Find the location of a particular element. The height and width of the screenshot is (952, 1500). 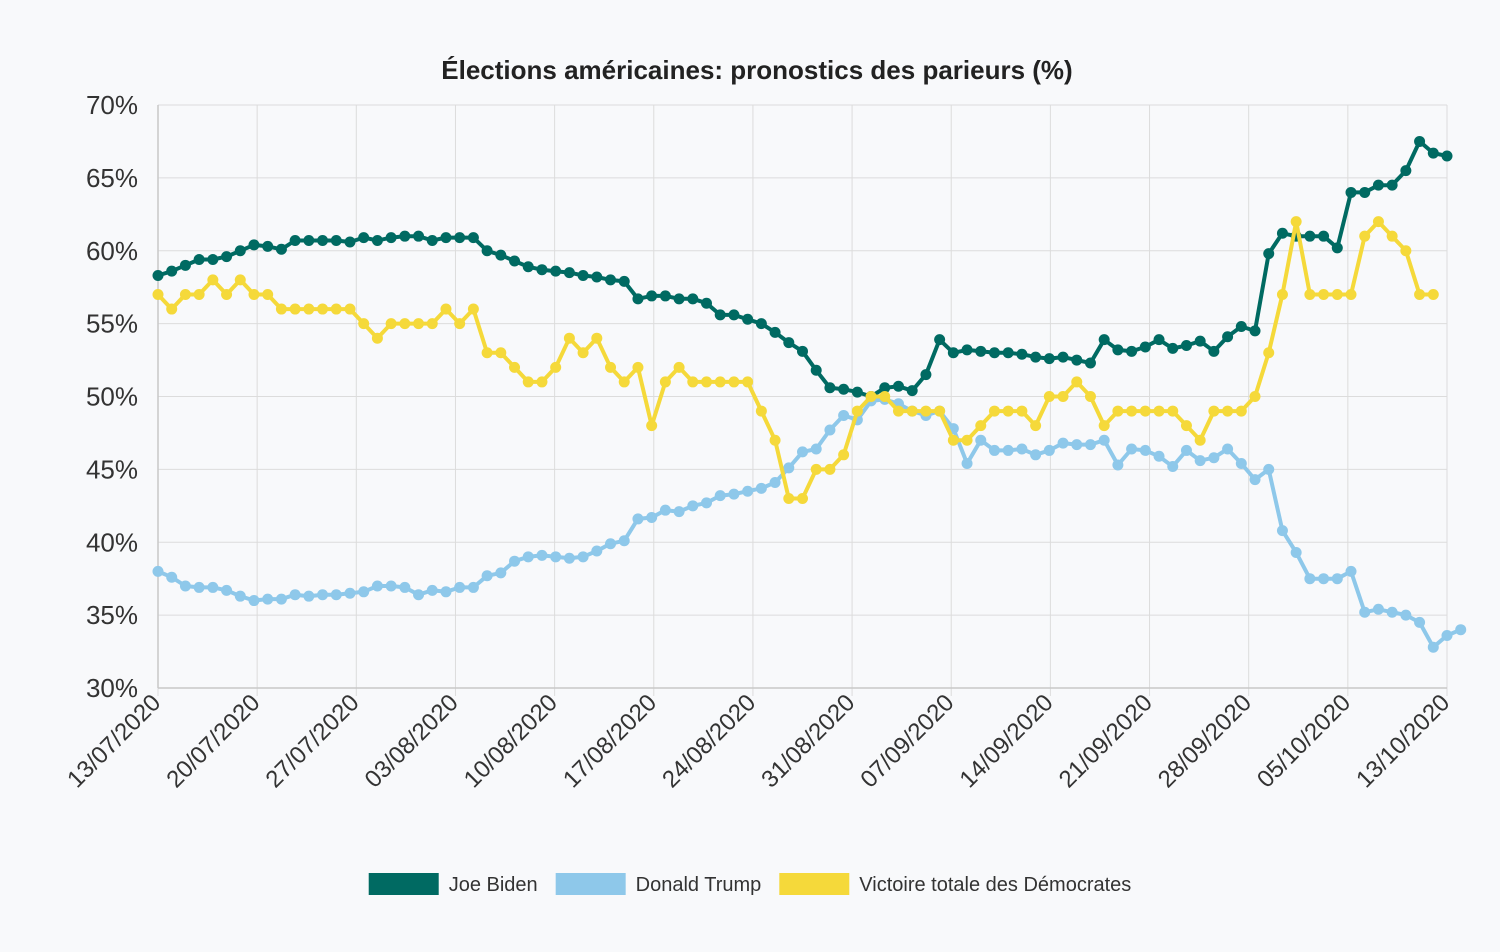

x-tick-label: 20/07/2020 is located at coordinates (213, 741).